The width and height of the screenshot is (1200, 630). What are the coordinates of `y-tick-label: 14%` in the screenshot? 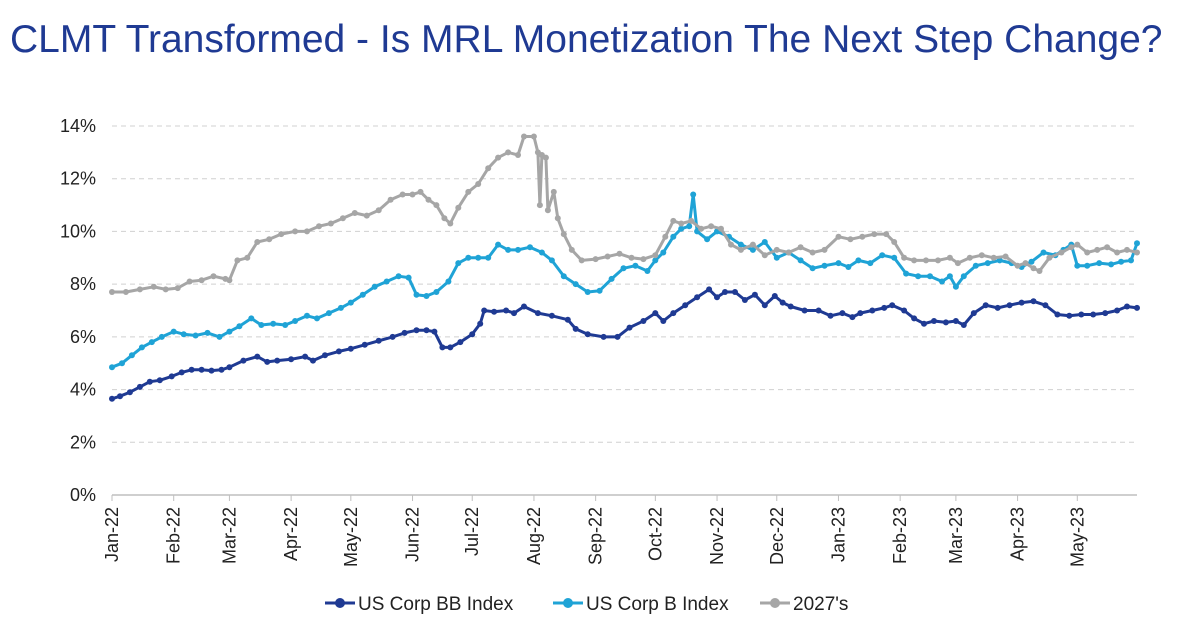 It's located at (78, 126).